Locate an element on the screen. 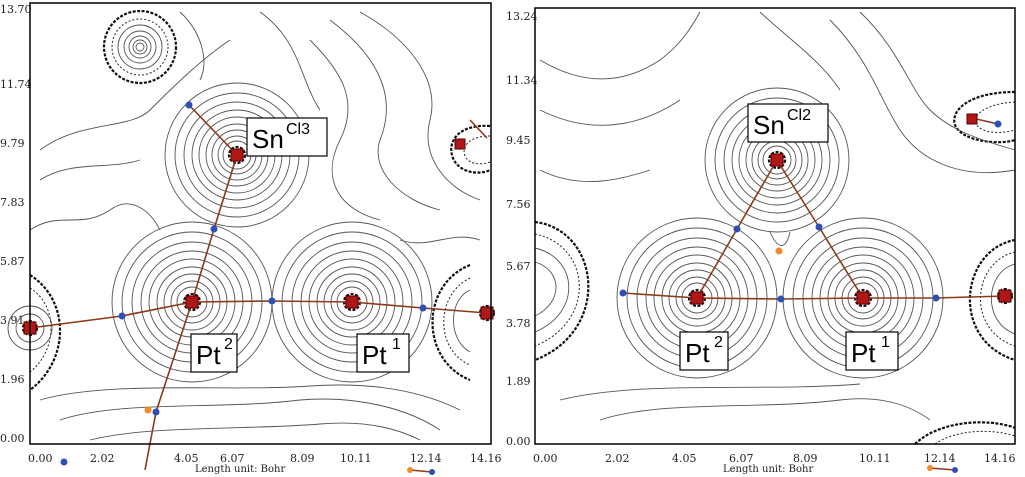 The image size is (1025, 477). y-tick-label: 11.34 is located at coordinates (522, 80).